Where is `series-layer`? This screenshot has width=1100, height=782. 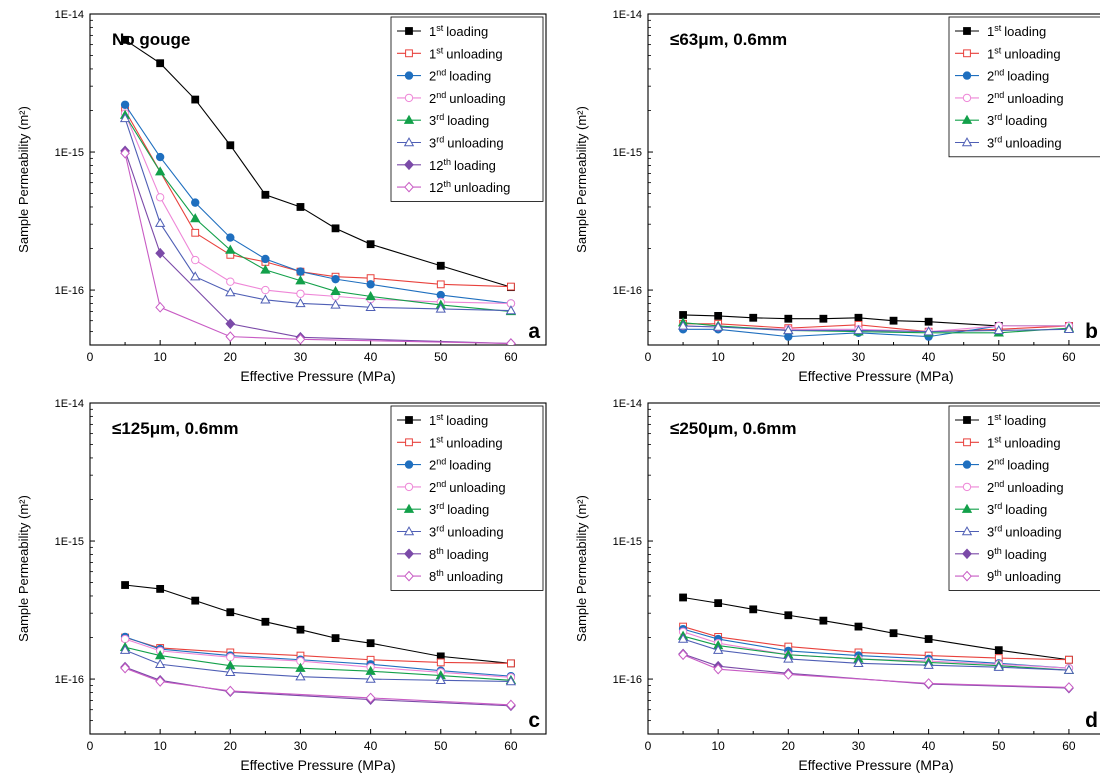 series-layer is located at coordinates (318, 190).